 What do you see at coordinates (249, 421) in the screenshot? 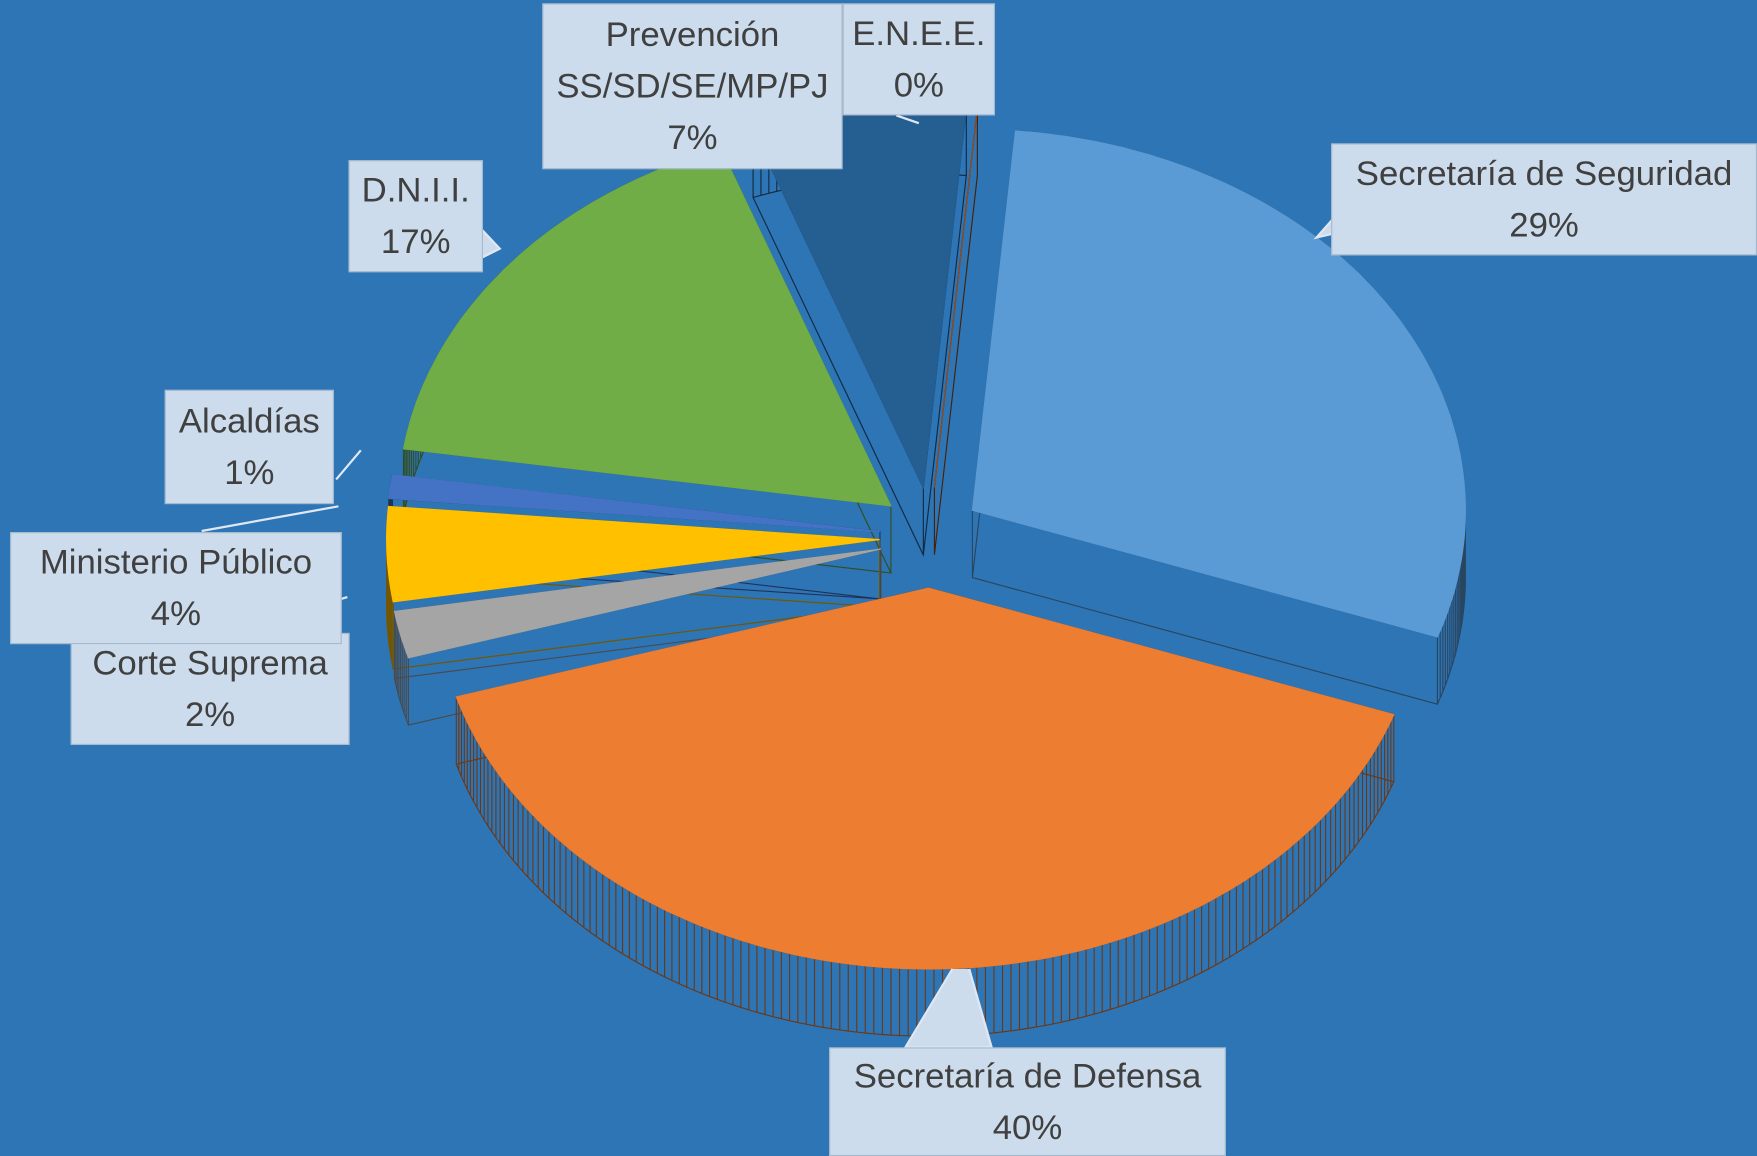
I see `category-label: Alcaldías` at bounding box center [249, 421].